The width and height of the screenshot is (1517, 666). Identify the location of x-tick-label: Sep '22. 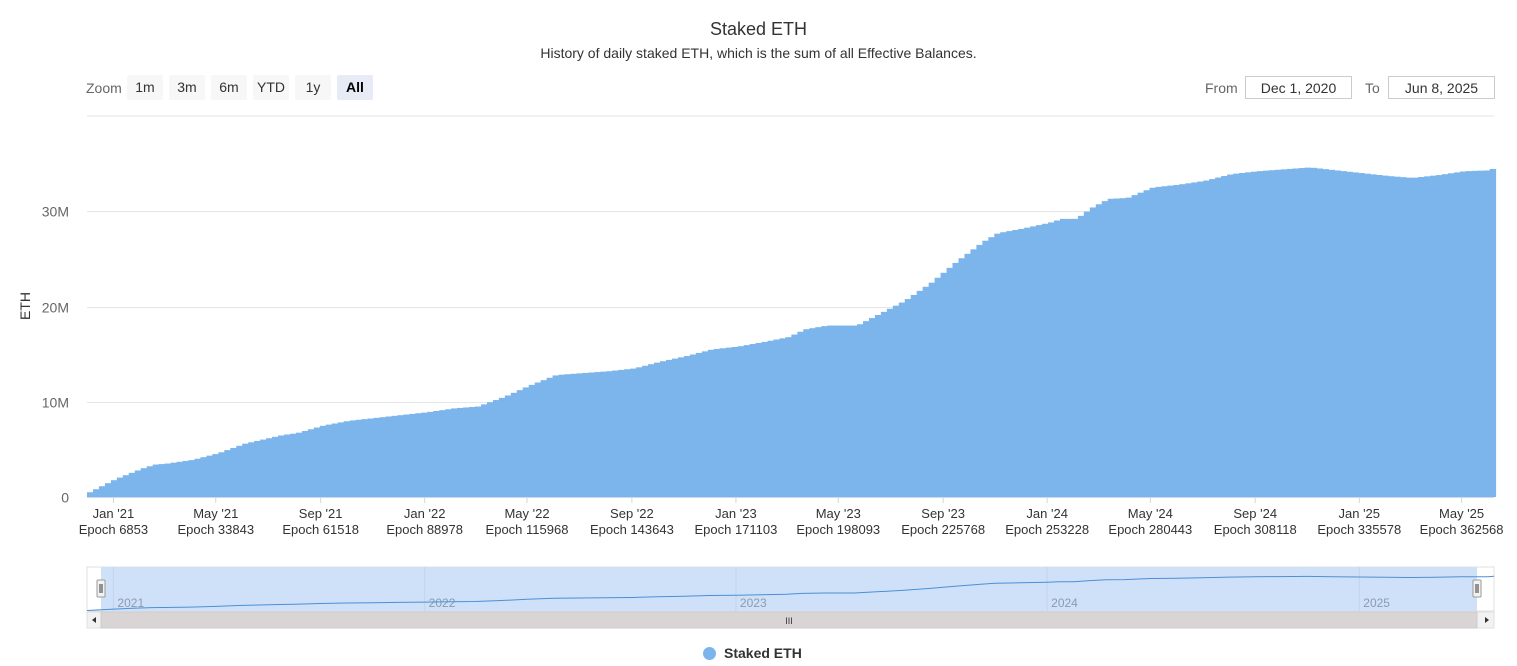
(632, 513).